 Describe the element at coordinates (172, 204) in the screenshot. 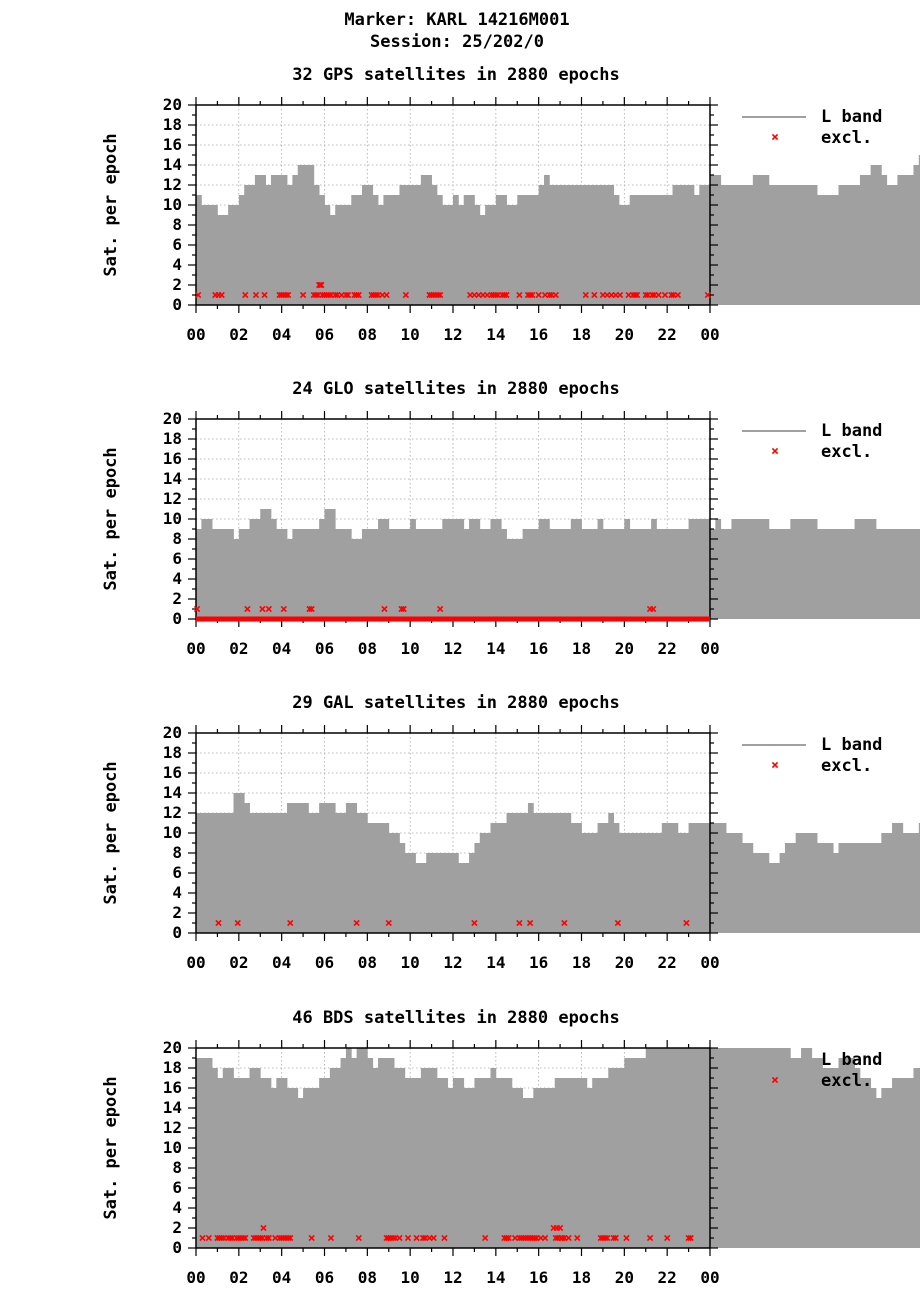

I see `y-tick-label: 10` at that location.